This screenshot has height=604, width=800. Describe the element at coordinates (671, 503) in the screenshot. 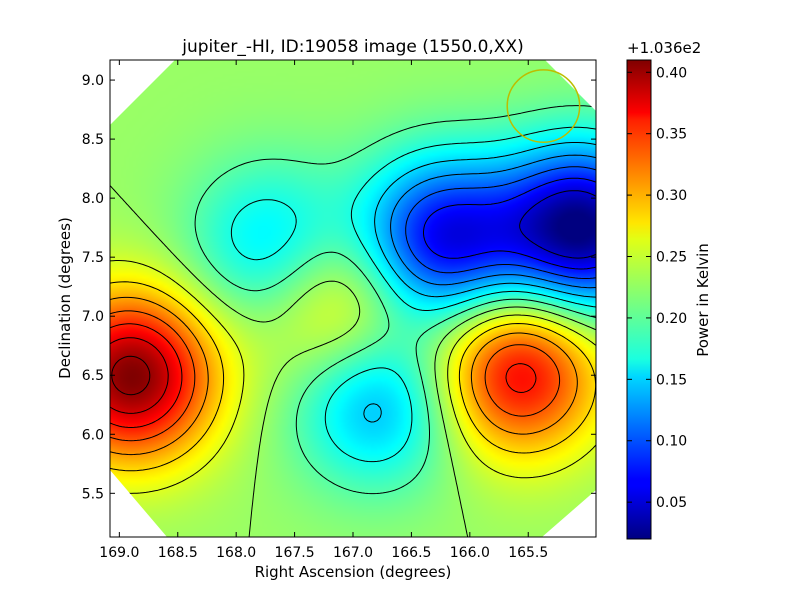

I see `colorbar-tick-label: 0.05` at that location.